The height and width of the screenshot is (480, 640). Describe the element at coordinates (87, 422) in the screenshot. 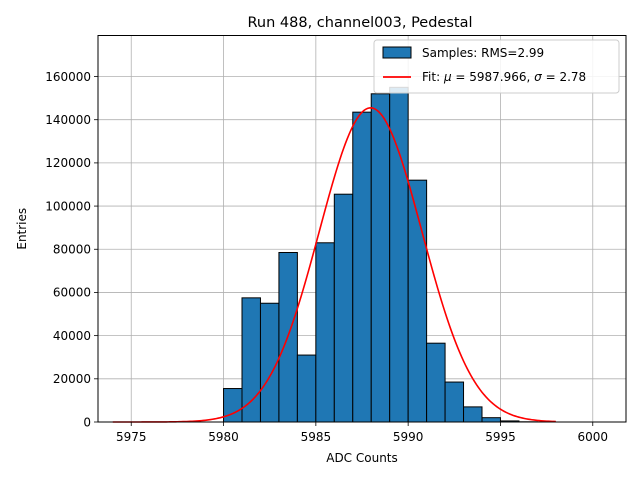

I see `y-tick-label: 0` at that location.